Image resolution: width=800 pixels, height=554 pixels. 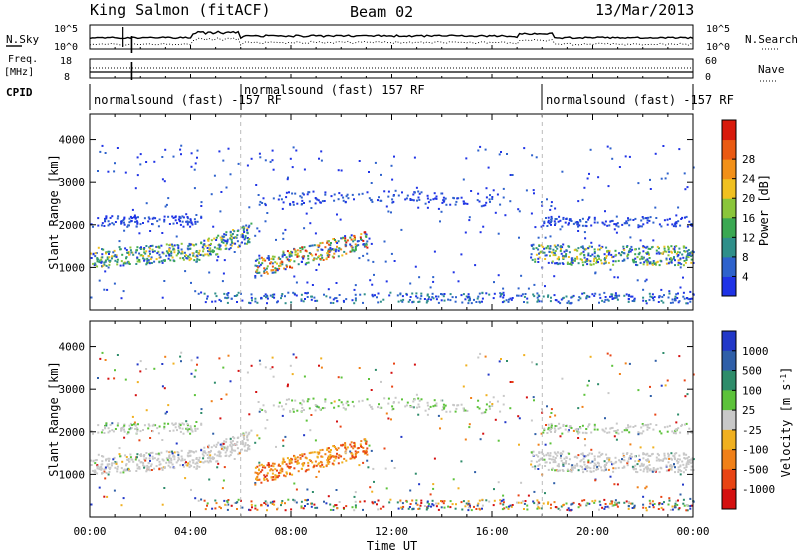 What do you see at coordinates (771, 39) in the screenshot?
I see `nsearch-label: N.Search` at bounding box center [771, 39].